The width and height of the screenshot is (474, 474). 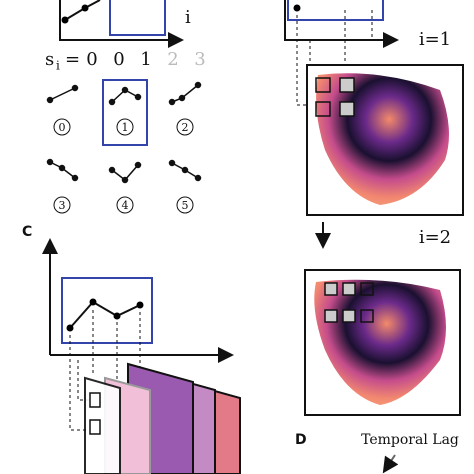 I want to click on panel-label: C, so click(x=27, y=232).